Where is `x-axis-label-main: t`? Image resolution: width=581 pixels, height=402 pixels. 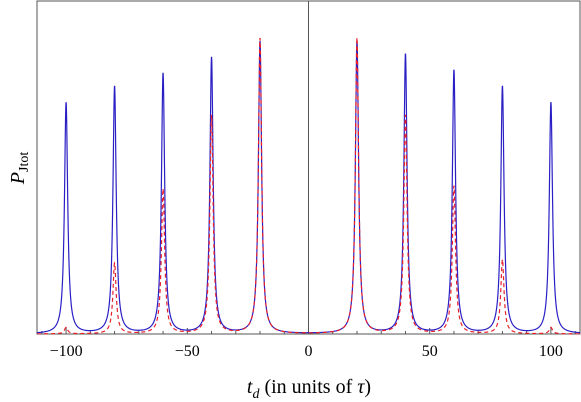
x-axis-label-main: t is located at coordinates (250, 387).